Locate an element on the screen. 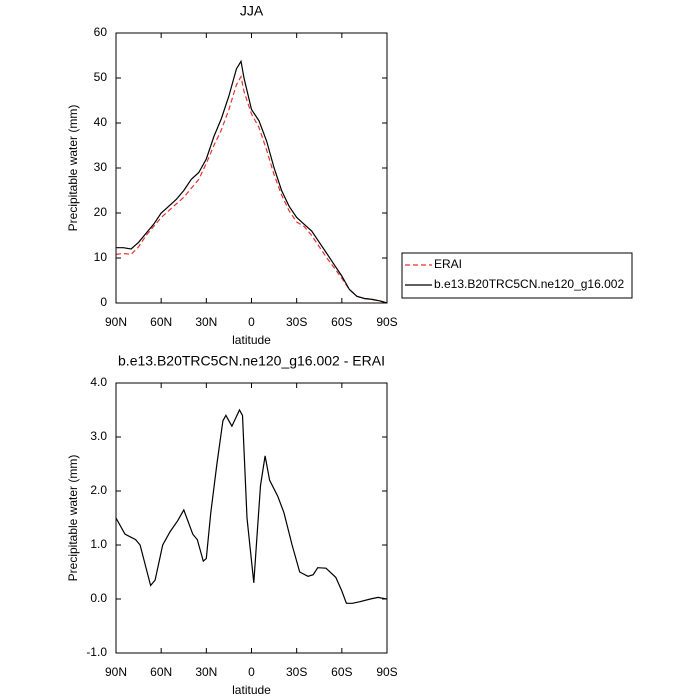 This screenshot has width=700, height=700. legend-label: b.e13.B20TRC5CN.ne120_g16.002 is located at coordinates (529, 284).